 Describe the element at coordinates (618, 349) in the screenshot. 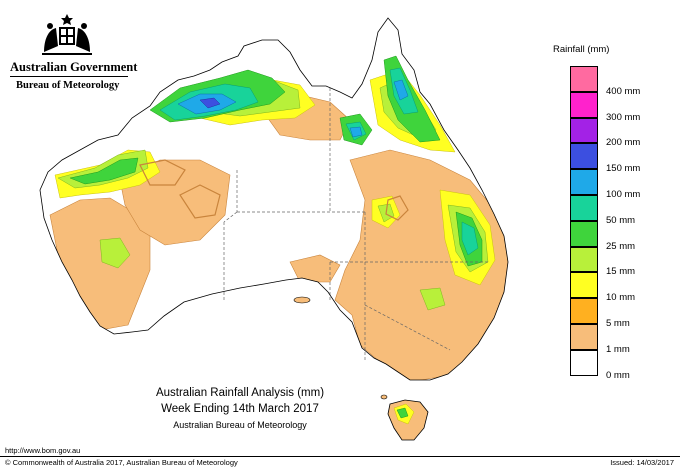

I see `legend-label: 1 mm` at that location.